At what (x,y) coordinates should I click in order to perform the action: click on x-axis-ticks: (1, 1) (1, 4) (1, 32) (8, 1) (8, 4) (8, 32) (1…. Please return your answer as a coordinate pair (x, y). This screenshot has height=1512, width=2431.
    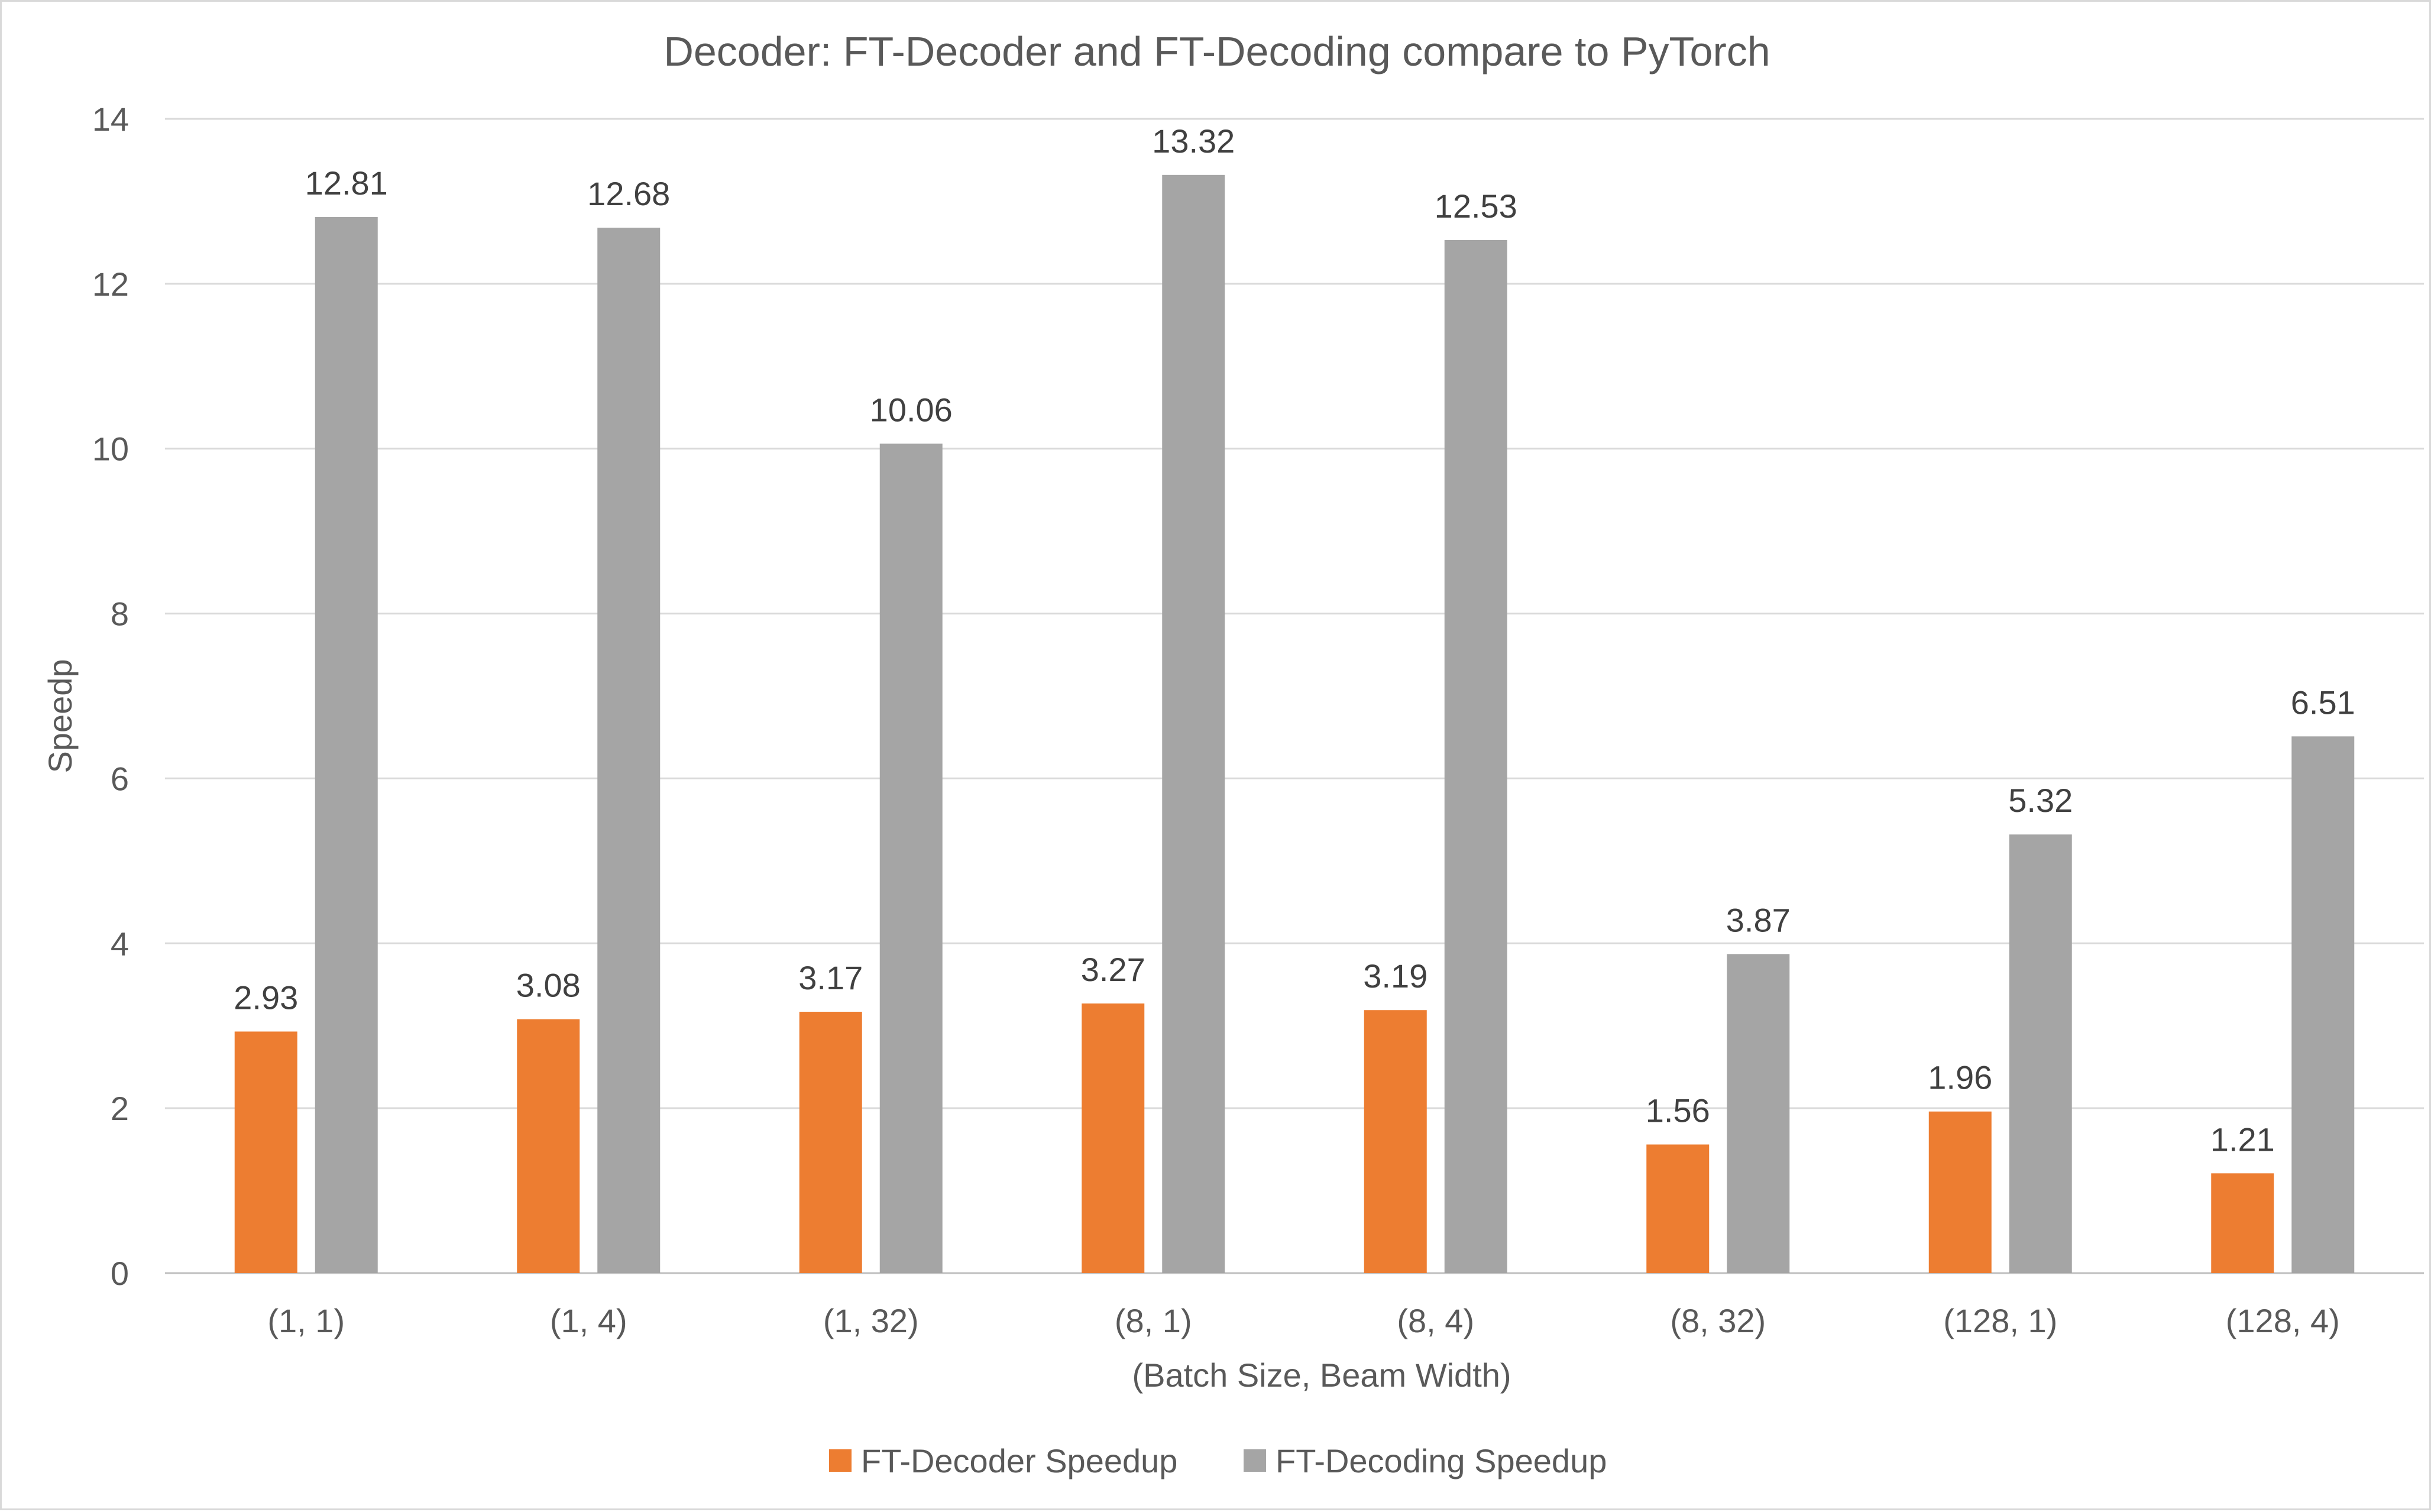
    Looking at the image, I should click on (1303, 1320).